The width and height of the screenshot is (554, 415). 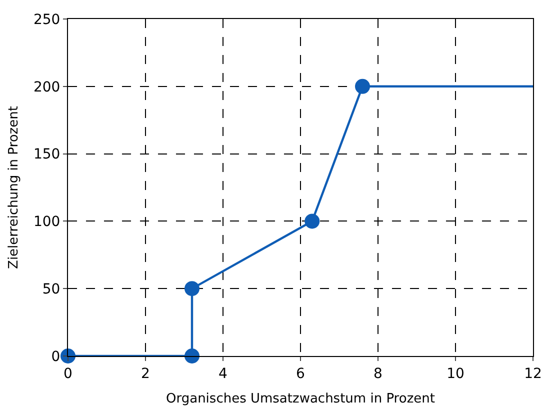 What do you see at coordinates (55, 356) in the screenshot?
I see `y-tick-label: 0` at bounding box center [55, 356].